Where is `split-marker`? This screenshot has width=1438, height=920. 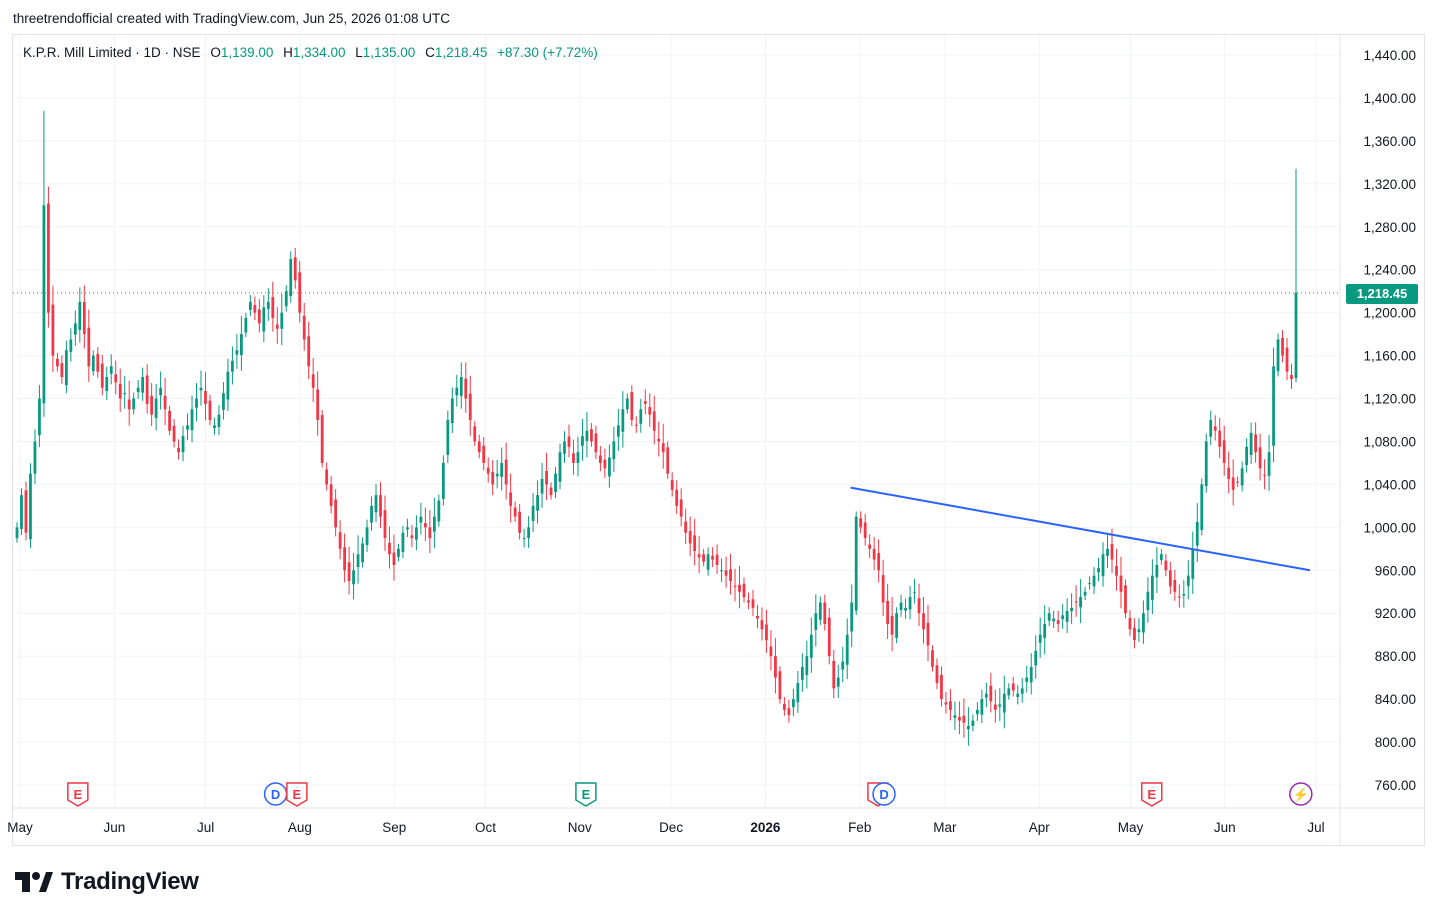
split-marker is located at coordinates (586, 794).